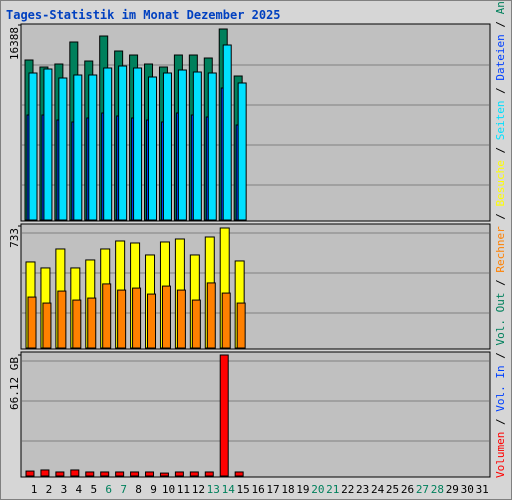  What do you see at coordinates (500, 455) in the screenshot?
I see `legend-entry: Volumen` at bounding box center [500, 455].